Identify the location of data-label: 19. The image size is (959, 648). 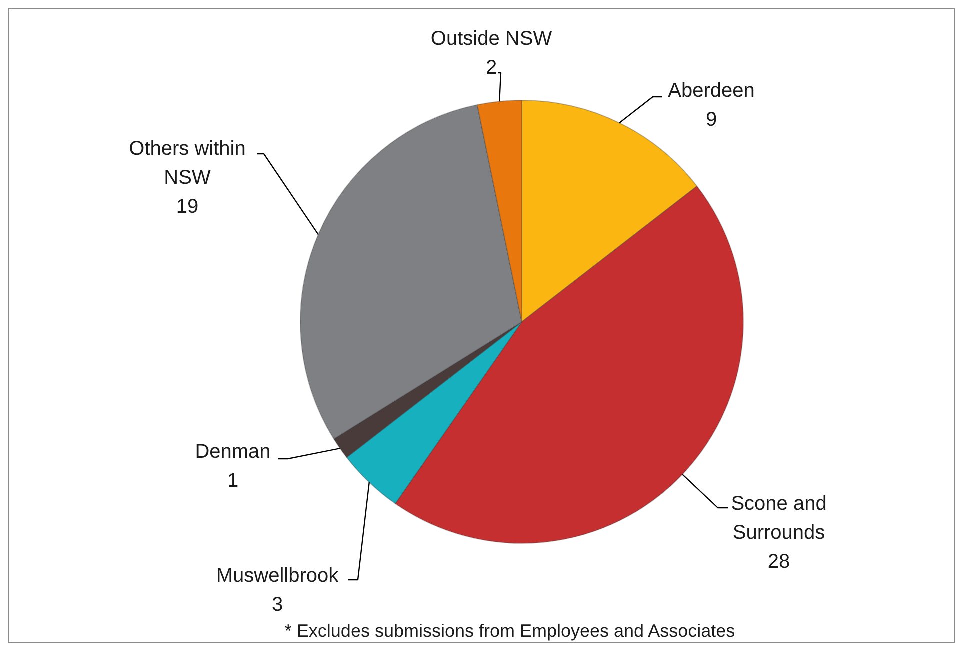
(187, 207).